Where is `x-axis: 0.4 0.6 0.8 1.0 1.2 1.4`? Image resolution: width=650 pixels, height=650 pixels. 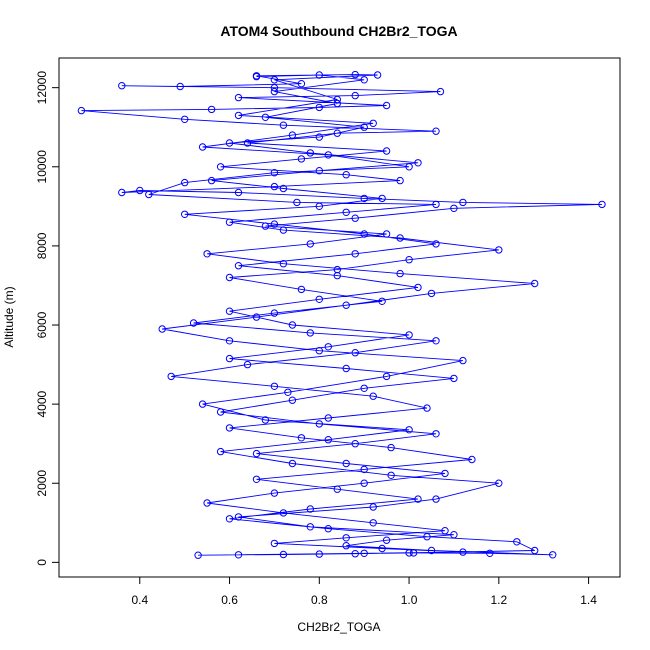 x-axis: 0.4 0.6 0.8 1.0 1.2 1.4 is located at coordinates (364, 591).